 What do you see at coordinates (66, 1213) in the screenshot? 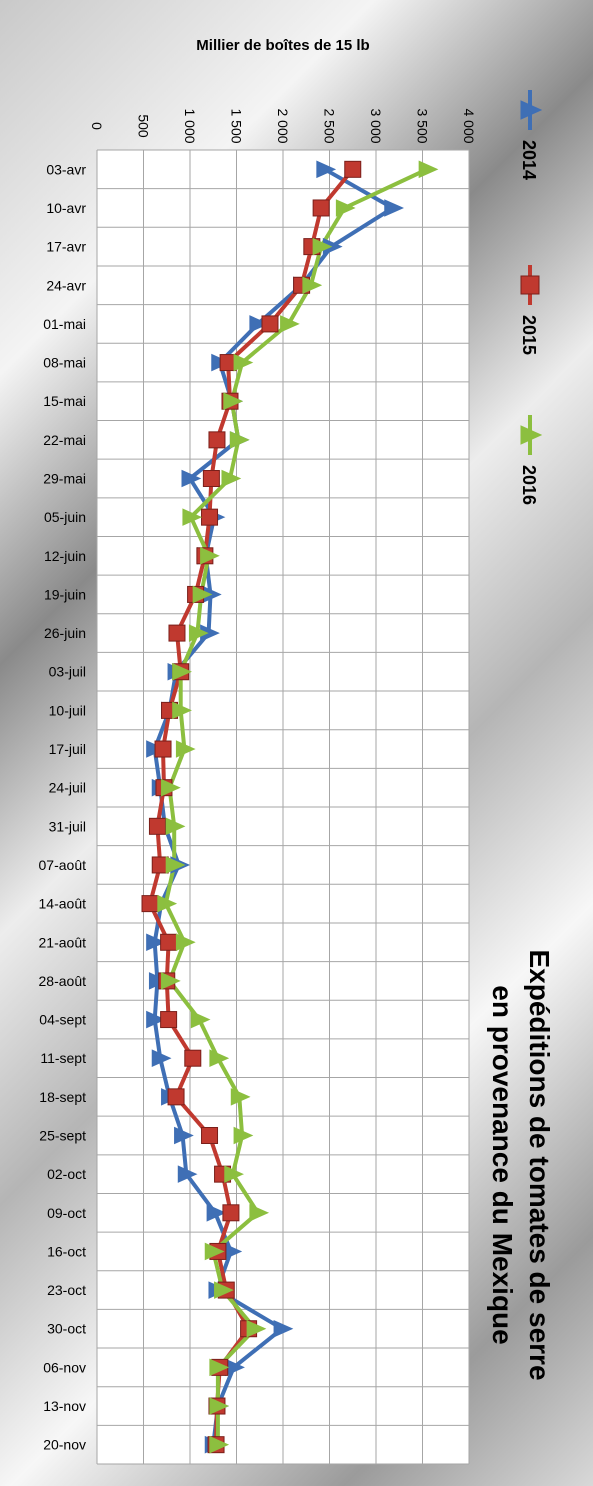
I see `category-tick-label: 09-oct` at bounding box center [66, 1213].